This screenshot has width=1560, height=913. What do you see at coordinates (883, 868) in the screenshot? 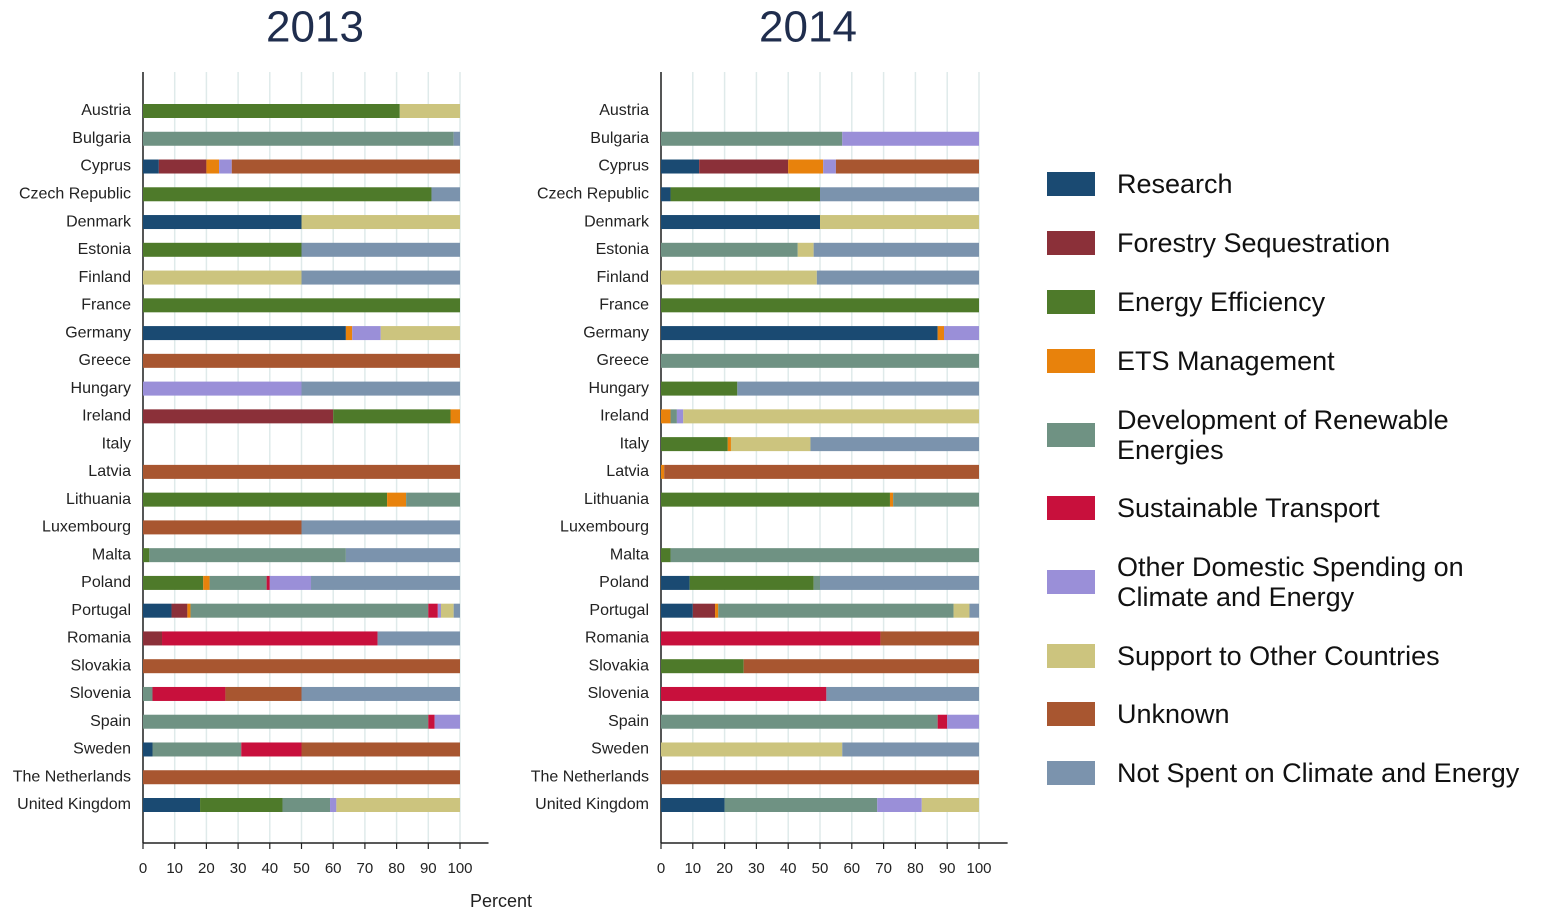
I see `x-tick-label: 70` at bounding box center [883, 868].